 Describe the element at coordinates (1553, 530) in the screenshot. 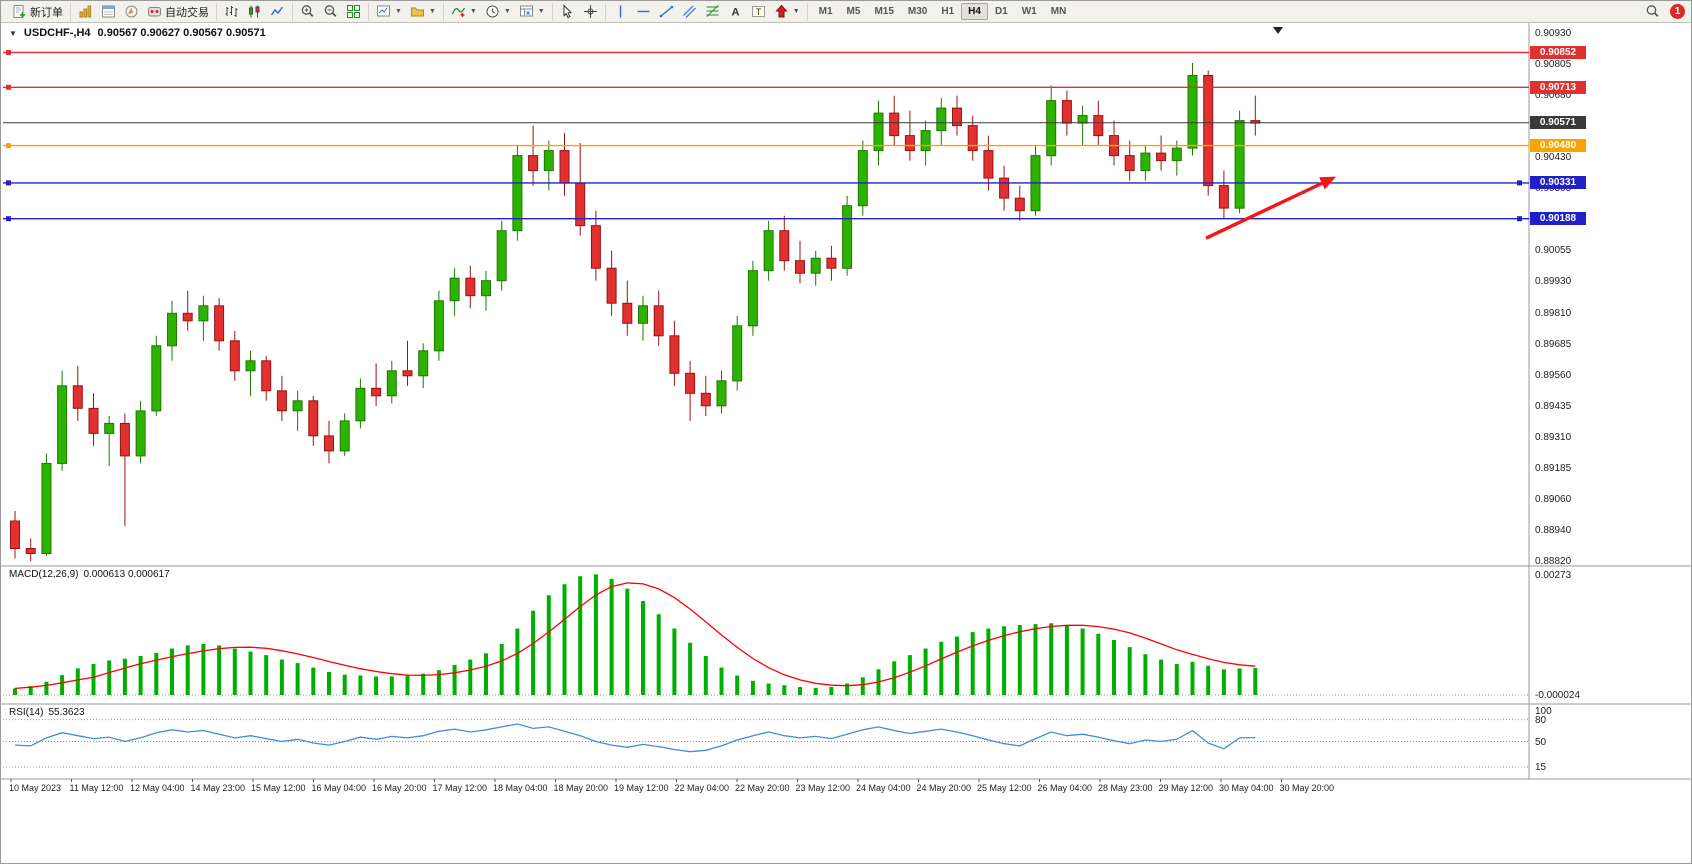

I see `price-axis-label: 0.88940` at that location.